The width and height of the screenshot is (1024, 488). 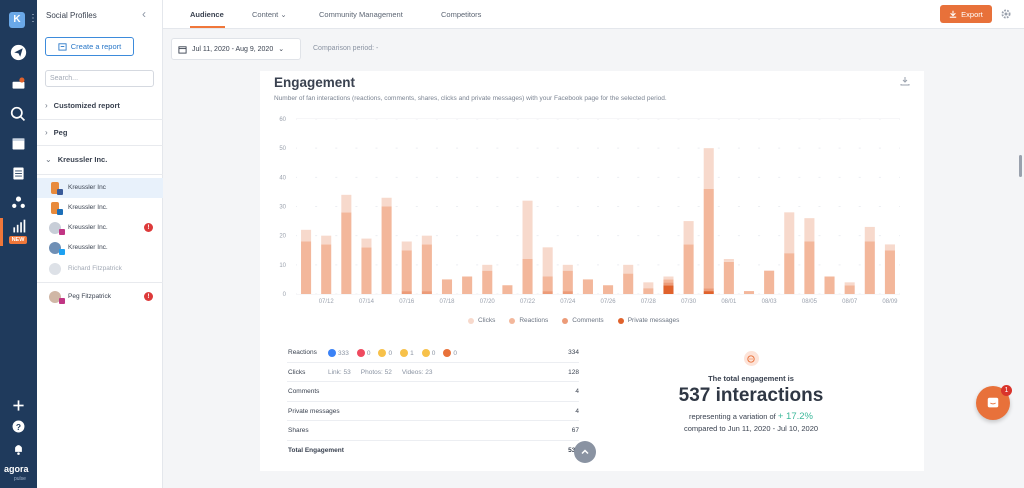 What do you see at coordinates (1006, 14) in the screenshot?
I see `gear-icon` at bounding box center [1006, 14].